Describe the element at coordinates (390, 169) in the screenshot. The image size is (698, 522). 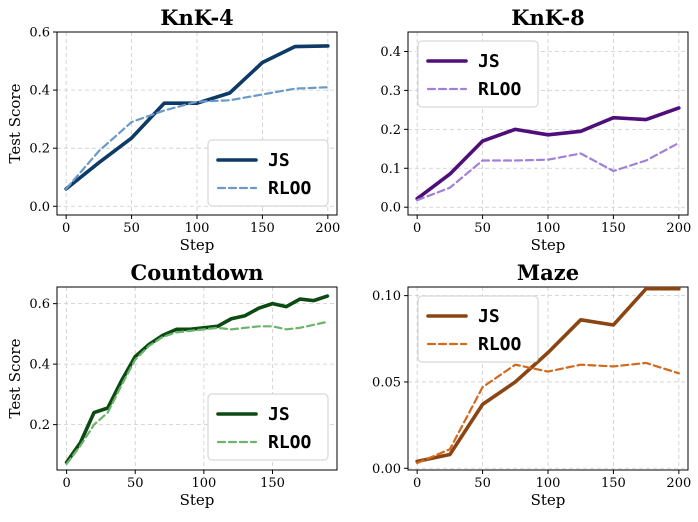
I see `y-tick-label: 0.1` at that location.